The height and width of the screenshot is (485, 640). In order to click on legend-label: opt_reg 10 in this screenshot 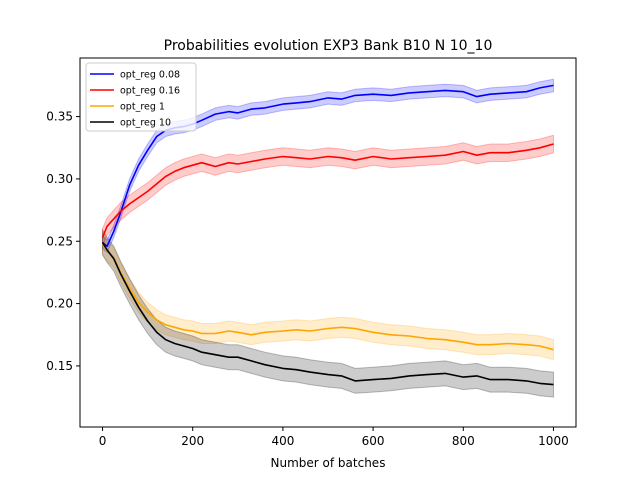, I will do `click(145, 123)`.